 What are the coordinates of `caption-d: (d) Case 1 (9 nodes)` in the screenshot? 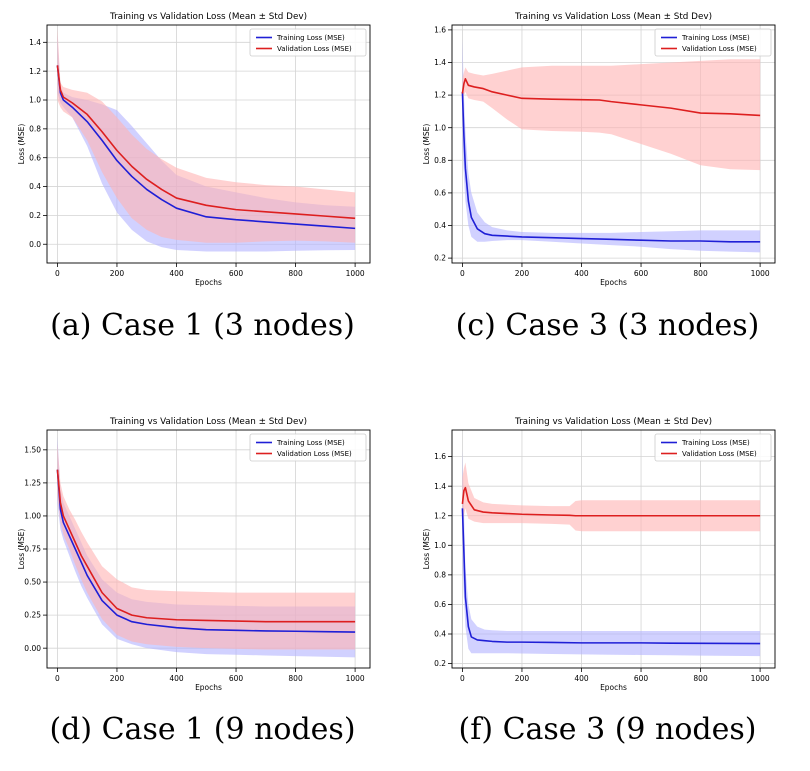 It's located at (202, 729).